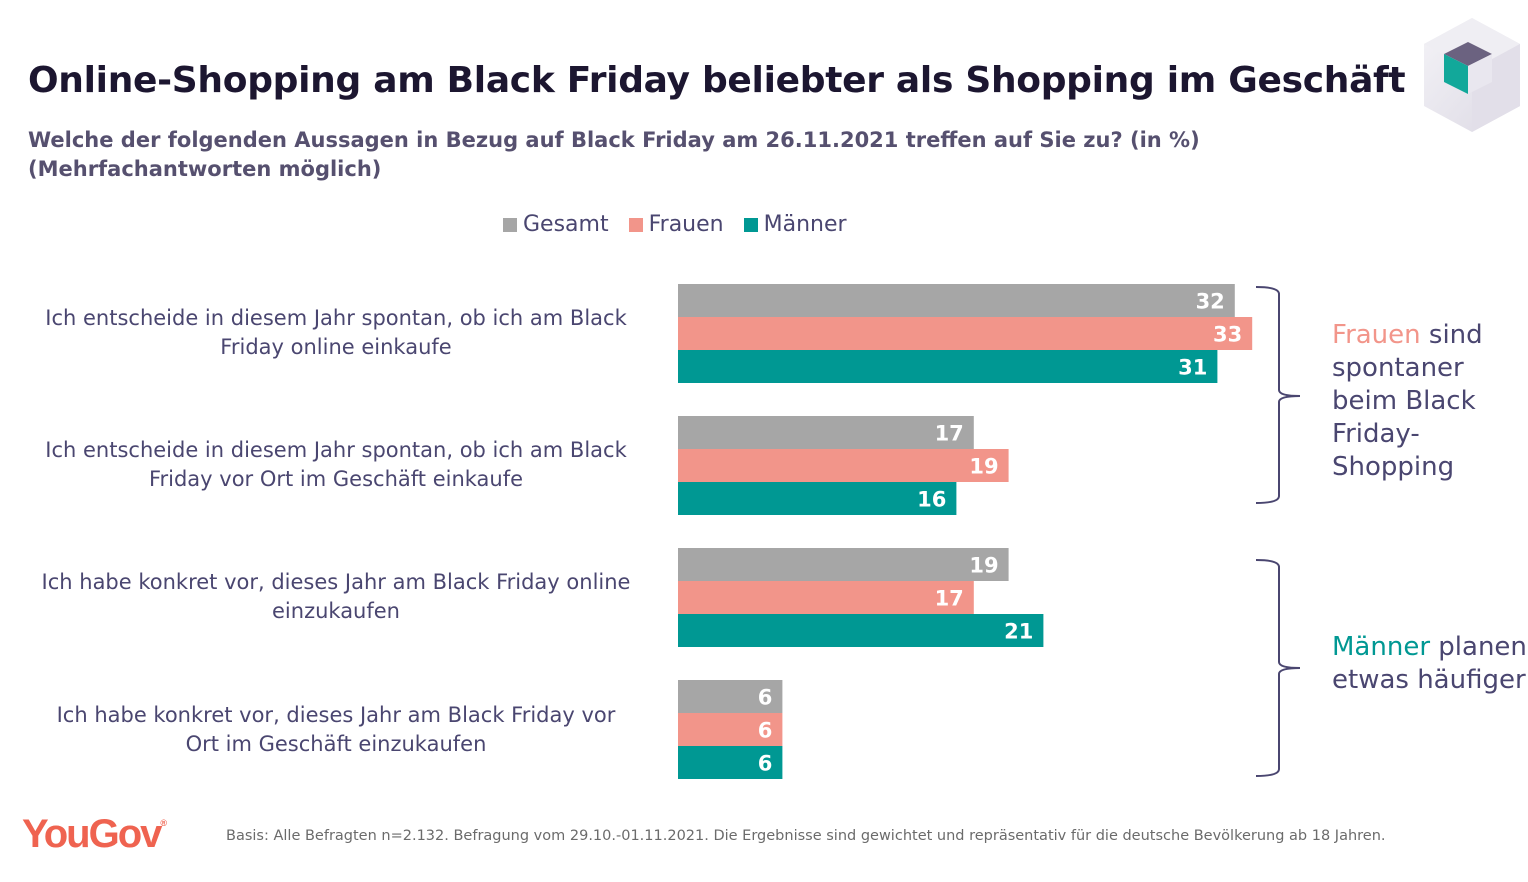 The width and height of the screenshot is (1528, 882). What do you see at coordinates (1398, 368) in the screenshot?
I see `annotation-line: spontaner` at bounding box center [1398, 368].